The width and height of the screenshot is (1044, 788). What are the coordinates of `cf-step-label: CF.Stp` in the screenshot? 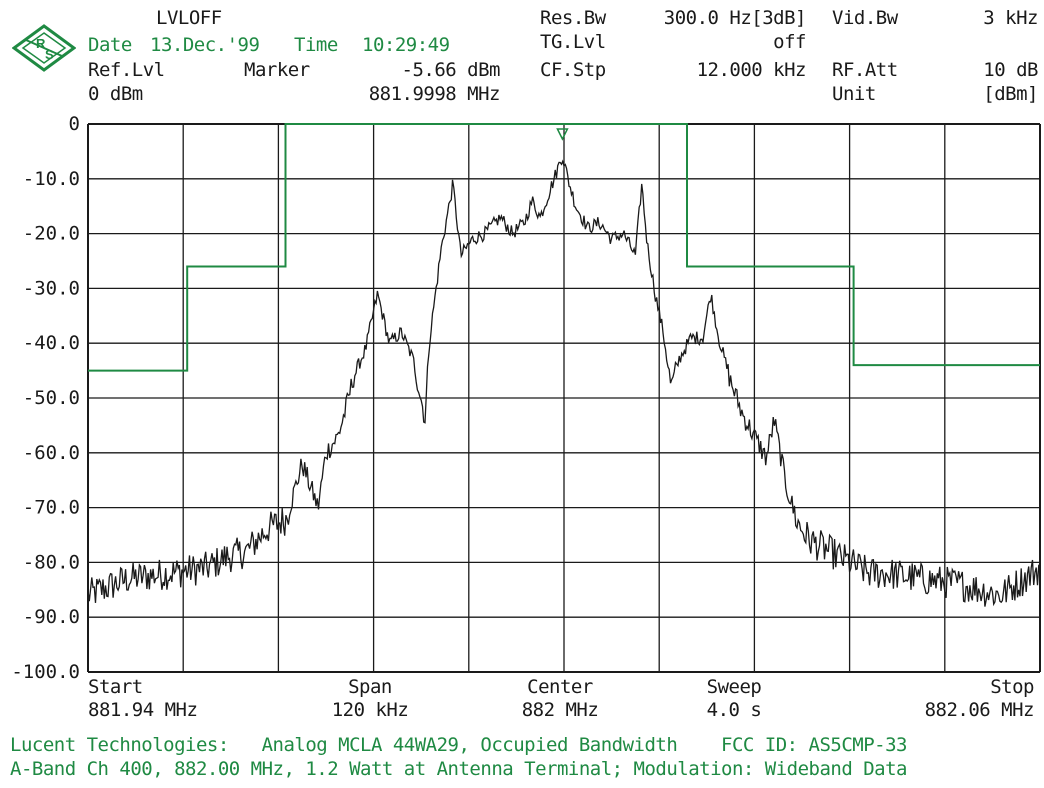 It's located at (573, 70).